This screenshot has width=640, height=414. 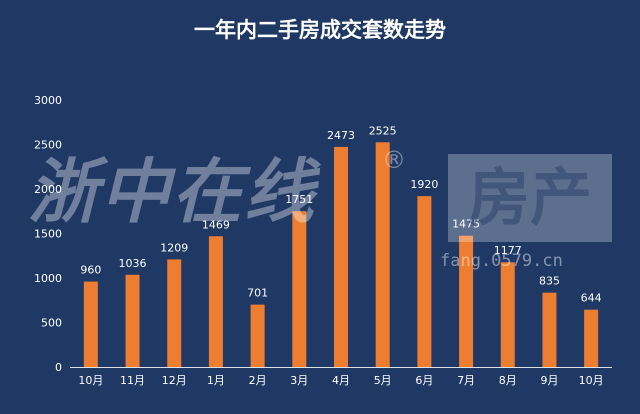 I want to click on bar-value-label: 1920, so click(x=424, y=184).